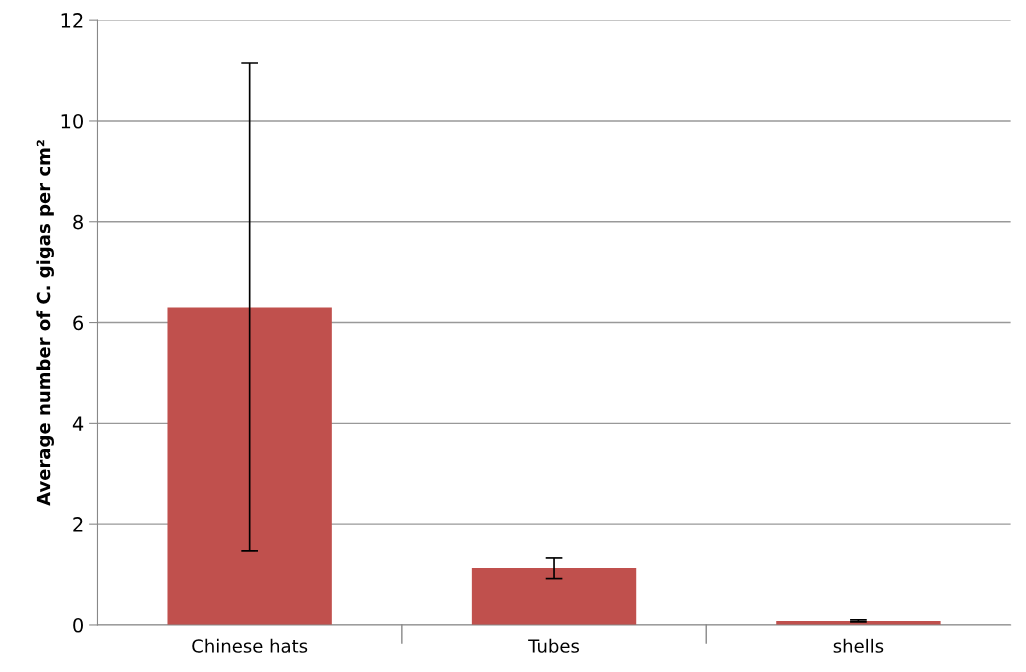  Describe the element at coordinates (78, 524) in the screenshot. I see `y-tick-label: 2` at that location.